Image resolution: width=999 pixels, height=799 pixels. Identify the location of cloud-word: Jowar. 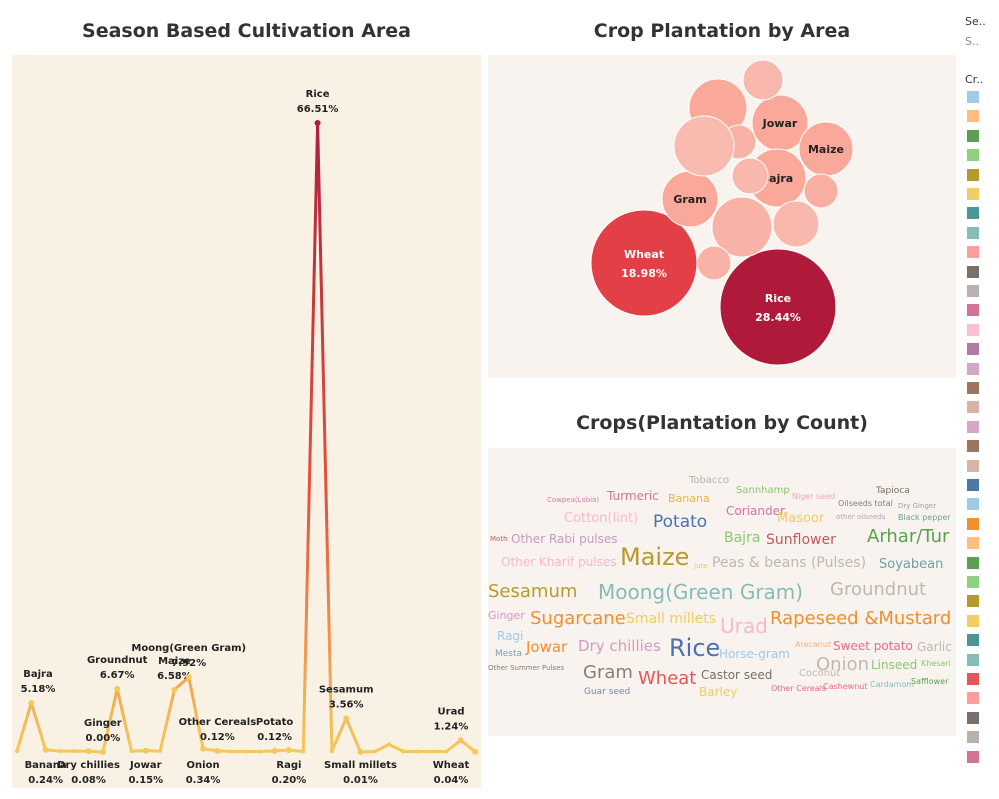
(547, 647).